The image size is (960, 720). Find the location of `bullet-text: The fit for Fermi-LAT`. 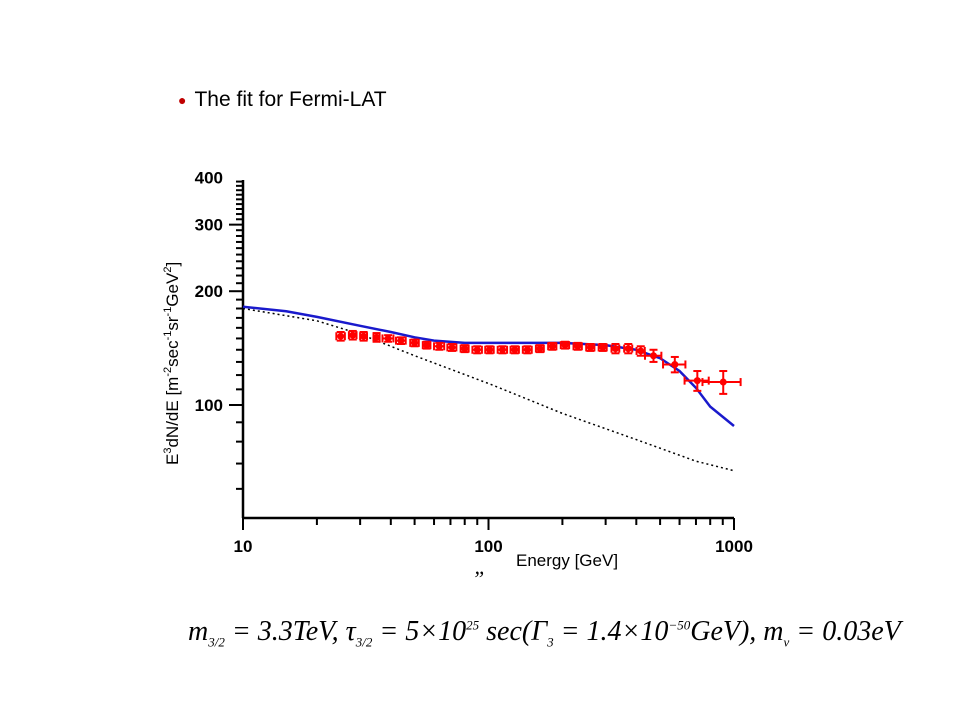

bullet-text: The fit for Fermi-LAT is located at coordinates (290, 99).